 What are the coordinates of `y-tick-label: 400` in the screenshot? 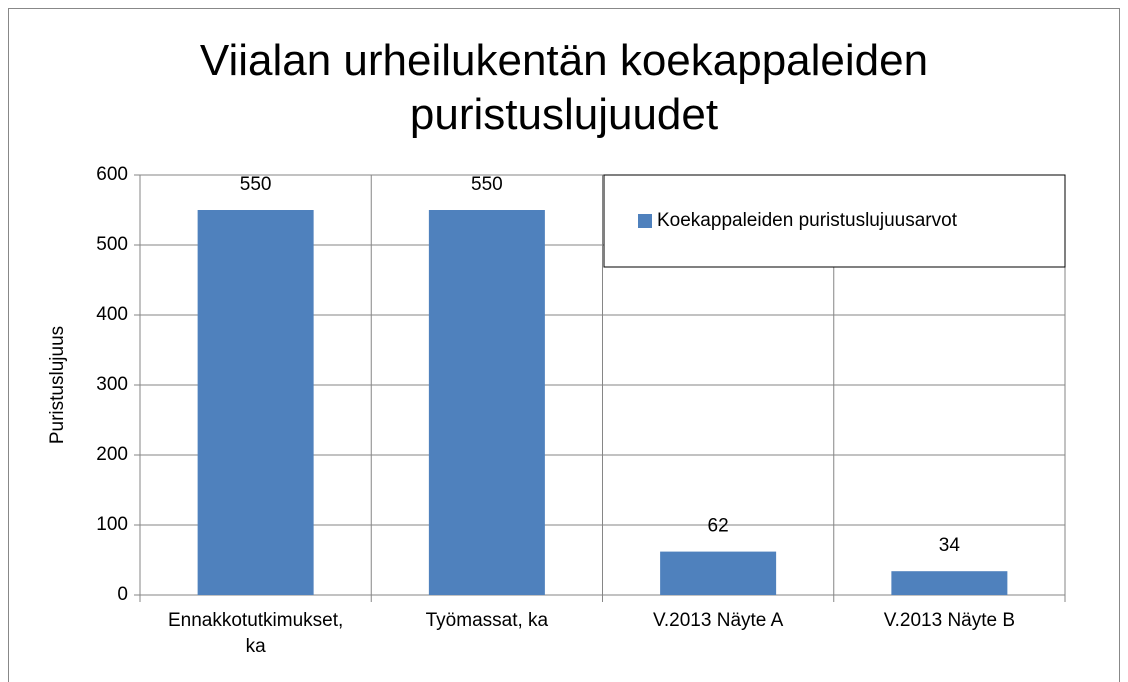 It's located at (112, 314).